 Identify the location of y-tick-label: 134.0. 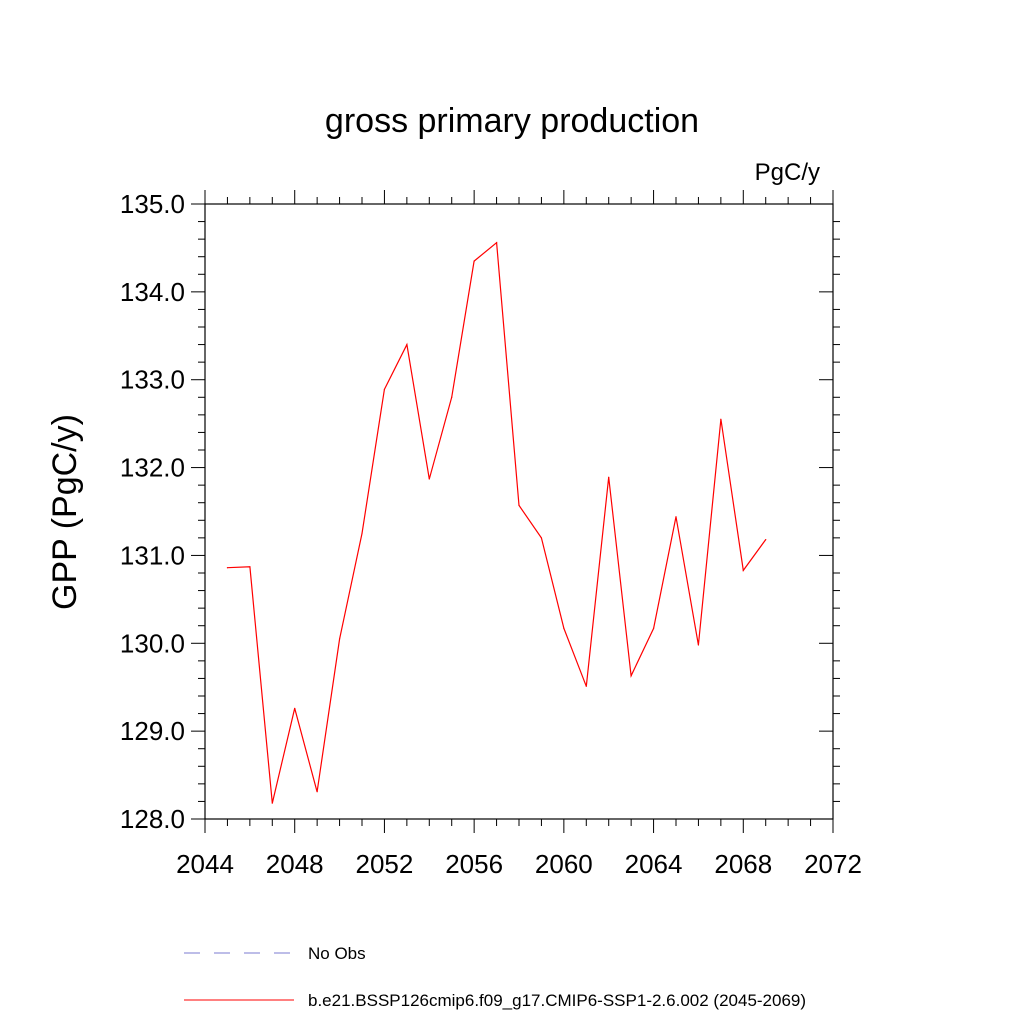
(152, 292).